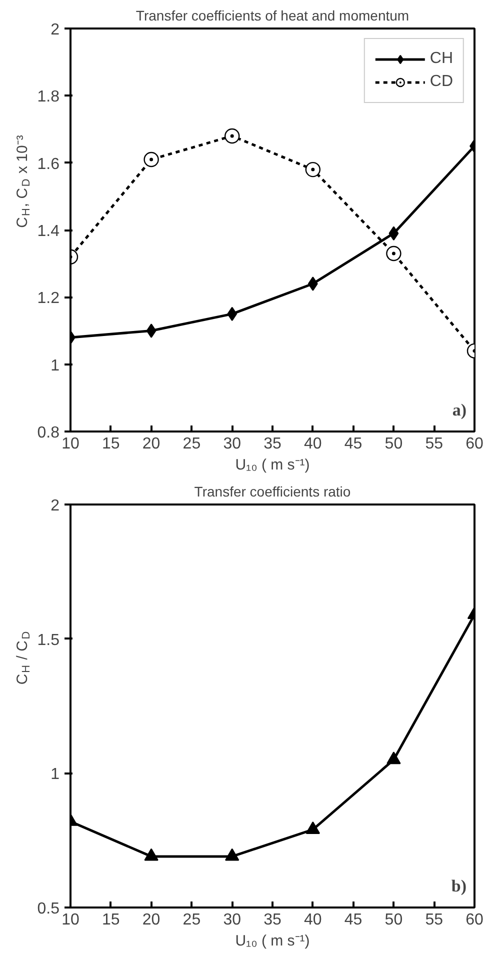 This screenshot has height=962, width=504. I want to click on y-tick-label: 1.8, so click(48, 97).